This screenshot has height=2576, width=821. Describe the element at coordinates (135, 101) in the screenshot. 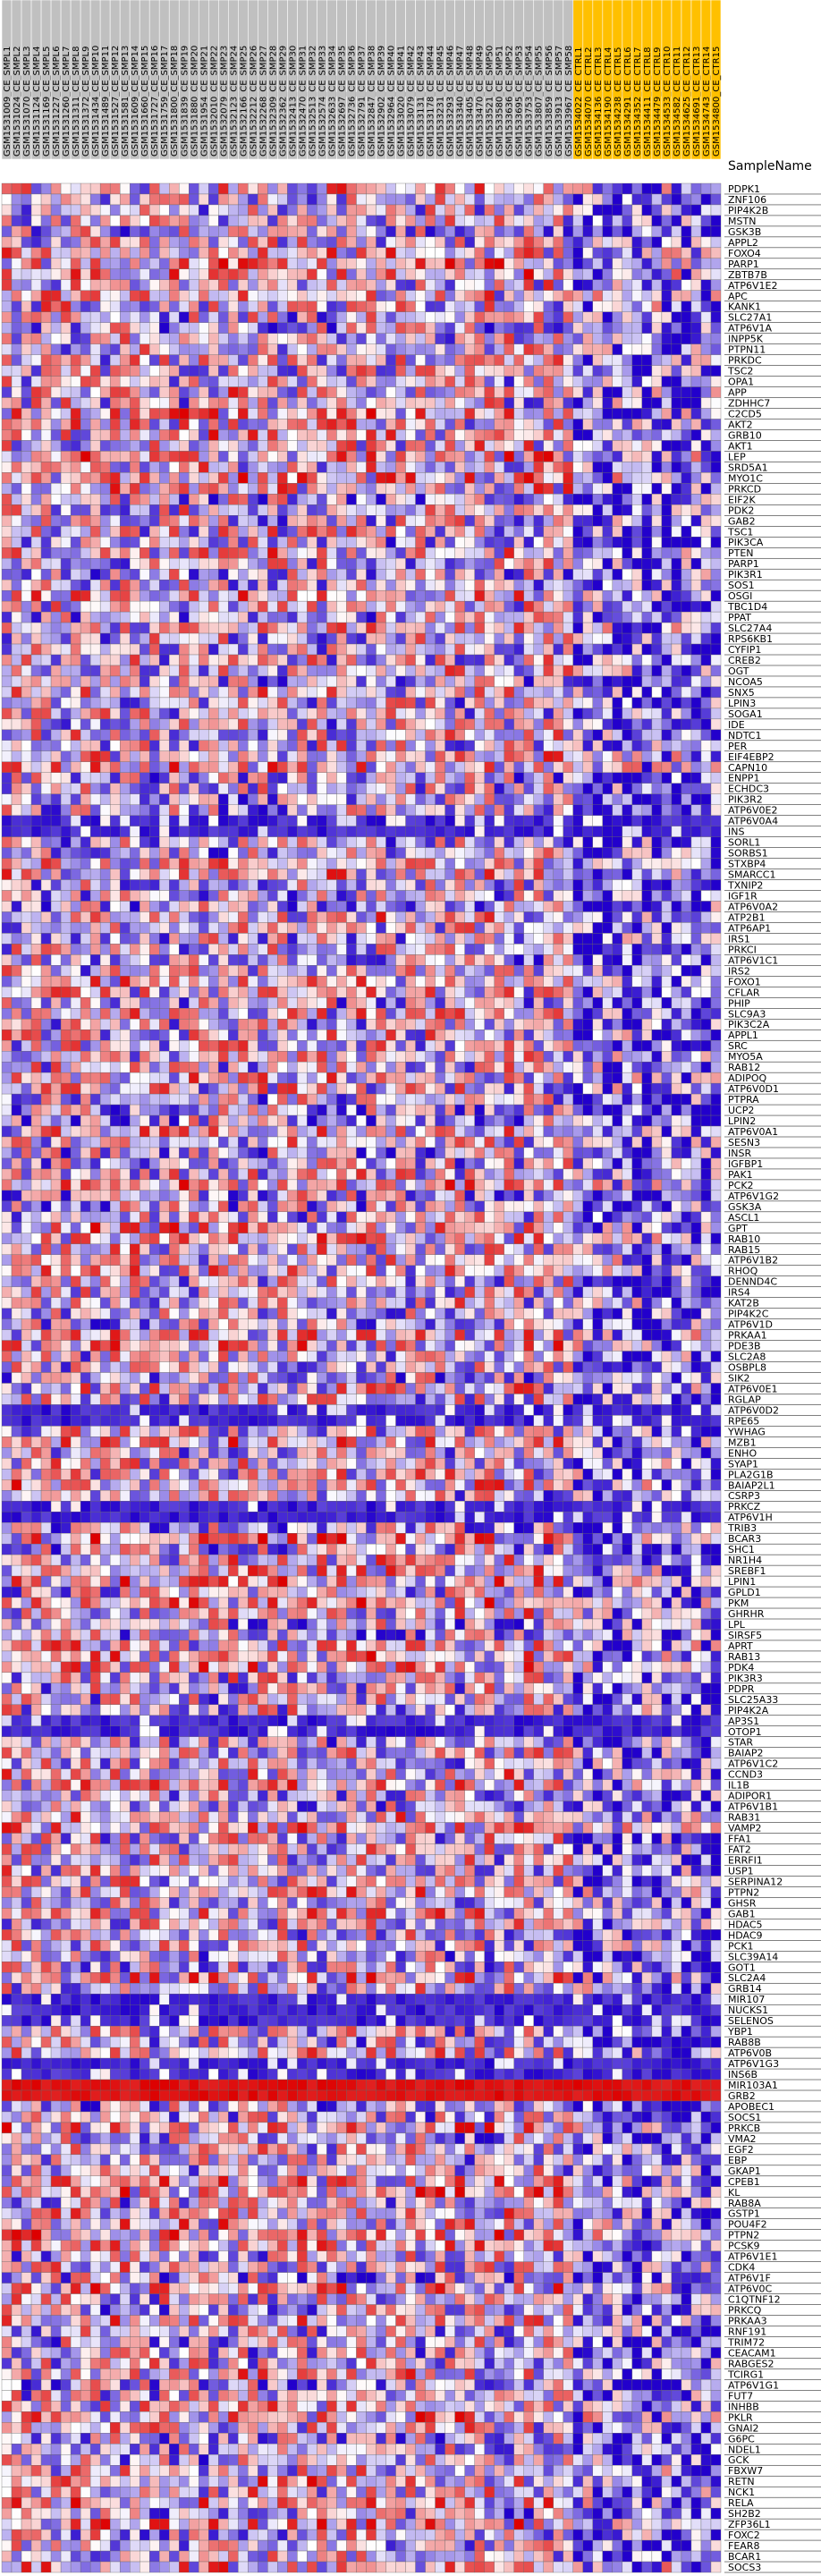

I see `column-label: GSM1531609_CE_SMP14` at that location.